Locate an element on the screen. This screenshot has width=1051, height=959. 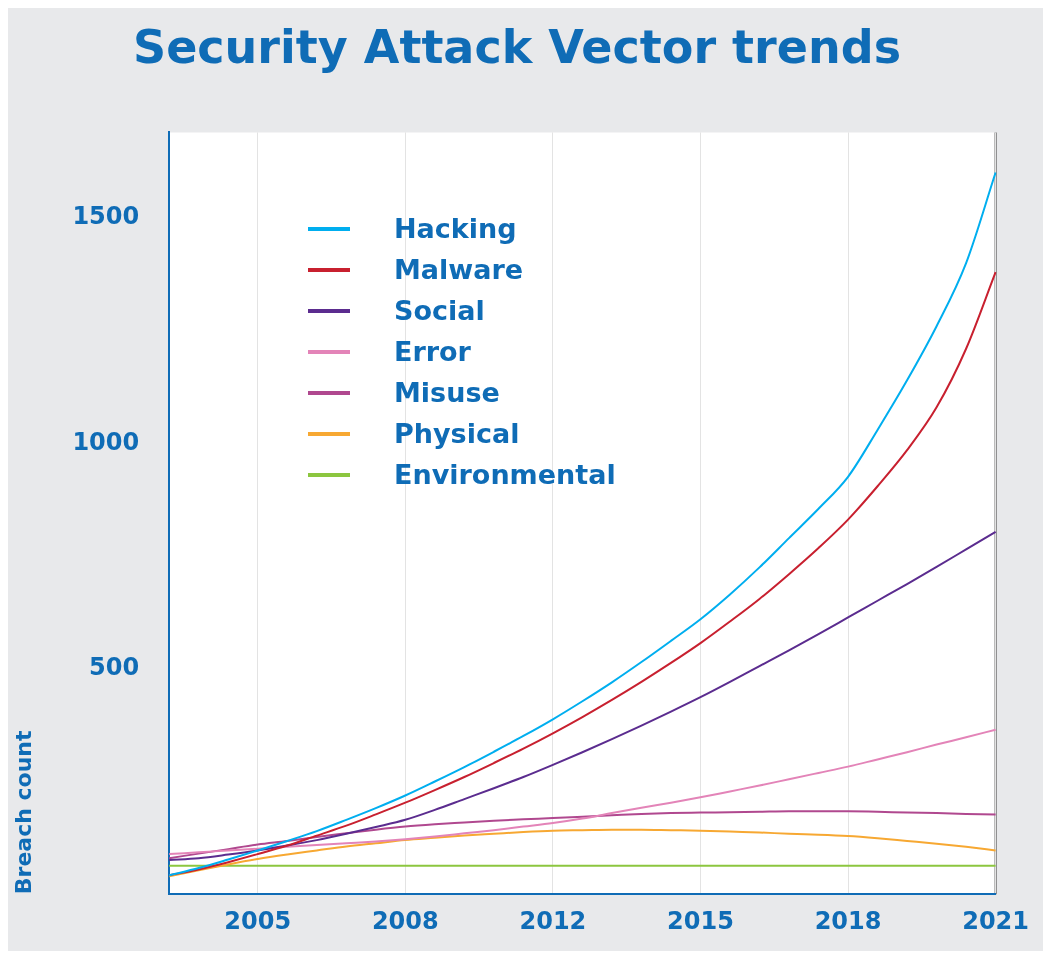
x-tick-label: 2018 is located at coordinates (848, 920).